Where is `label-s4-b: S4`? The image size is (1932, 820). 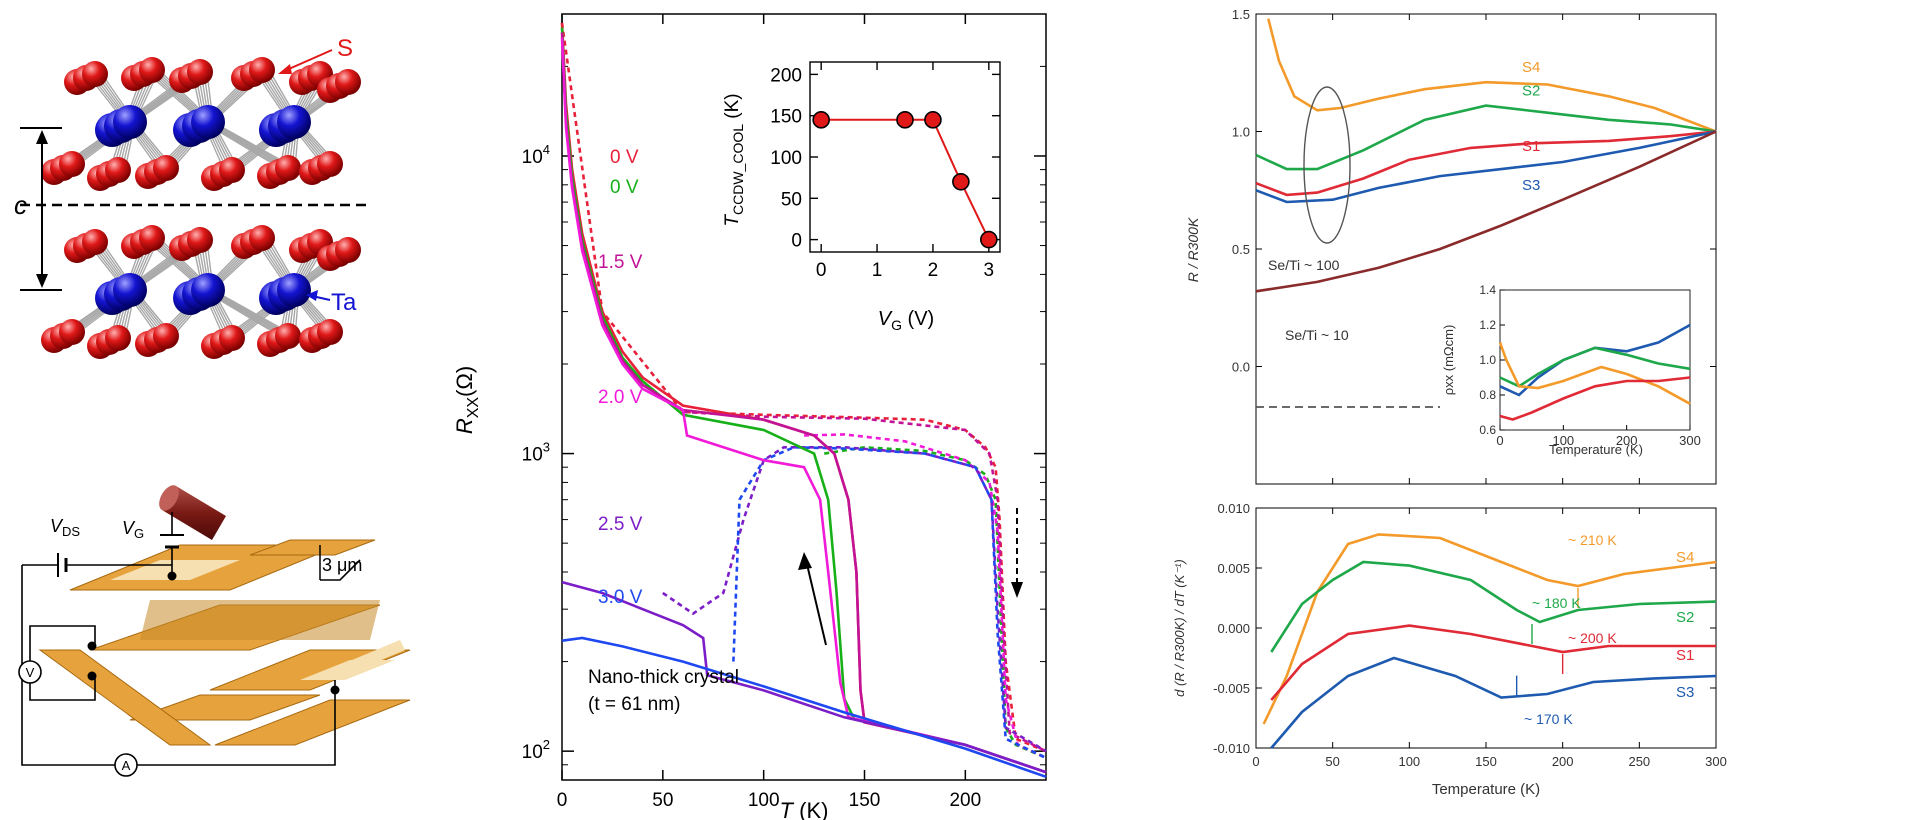
label-s4-b: S4 is located at coordinates (1685, 557).